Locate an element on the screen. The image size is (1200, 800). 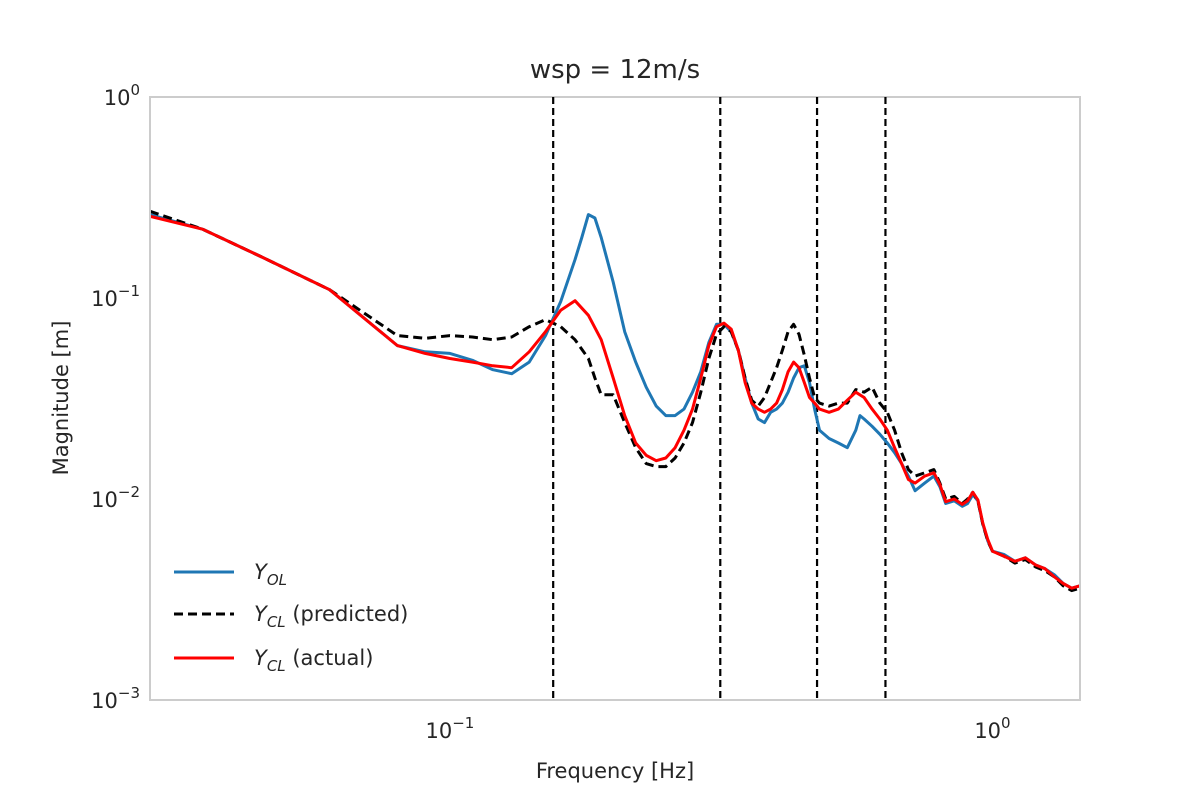
y-axis-label: Magnitude [m] is located at coordinates (61, 398).